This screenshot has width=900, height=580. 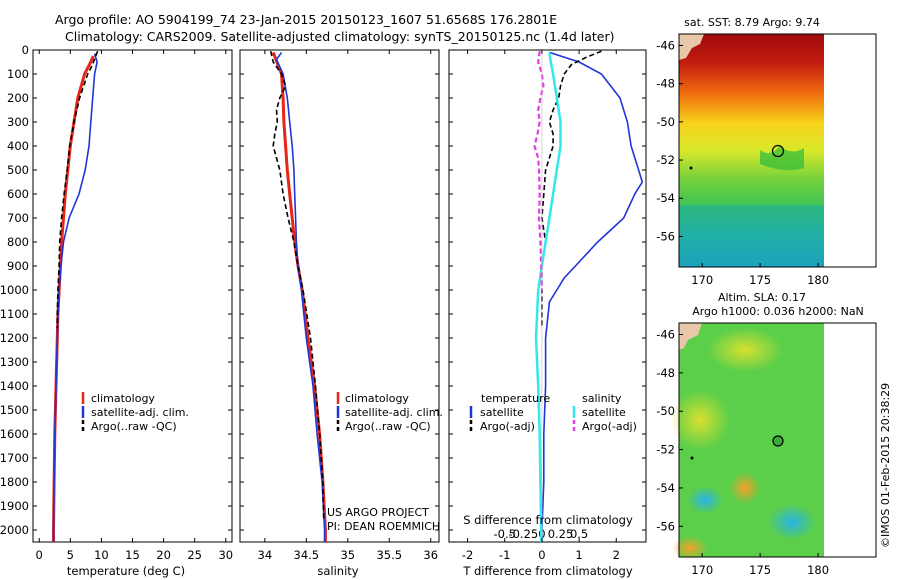 I want to click on series-line-temperature-argo-adj, so click(x=571, y=189).